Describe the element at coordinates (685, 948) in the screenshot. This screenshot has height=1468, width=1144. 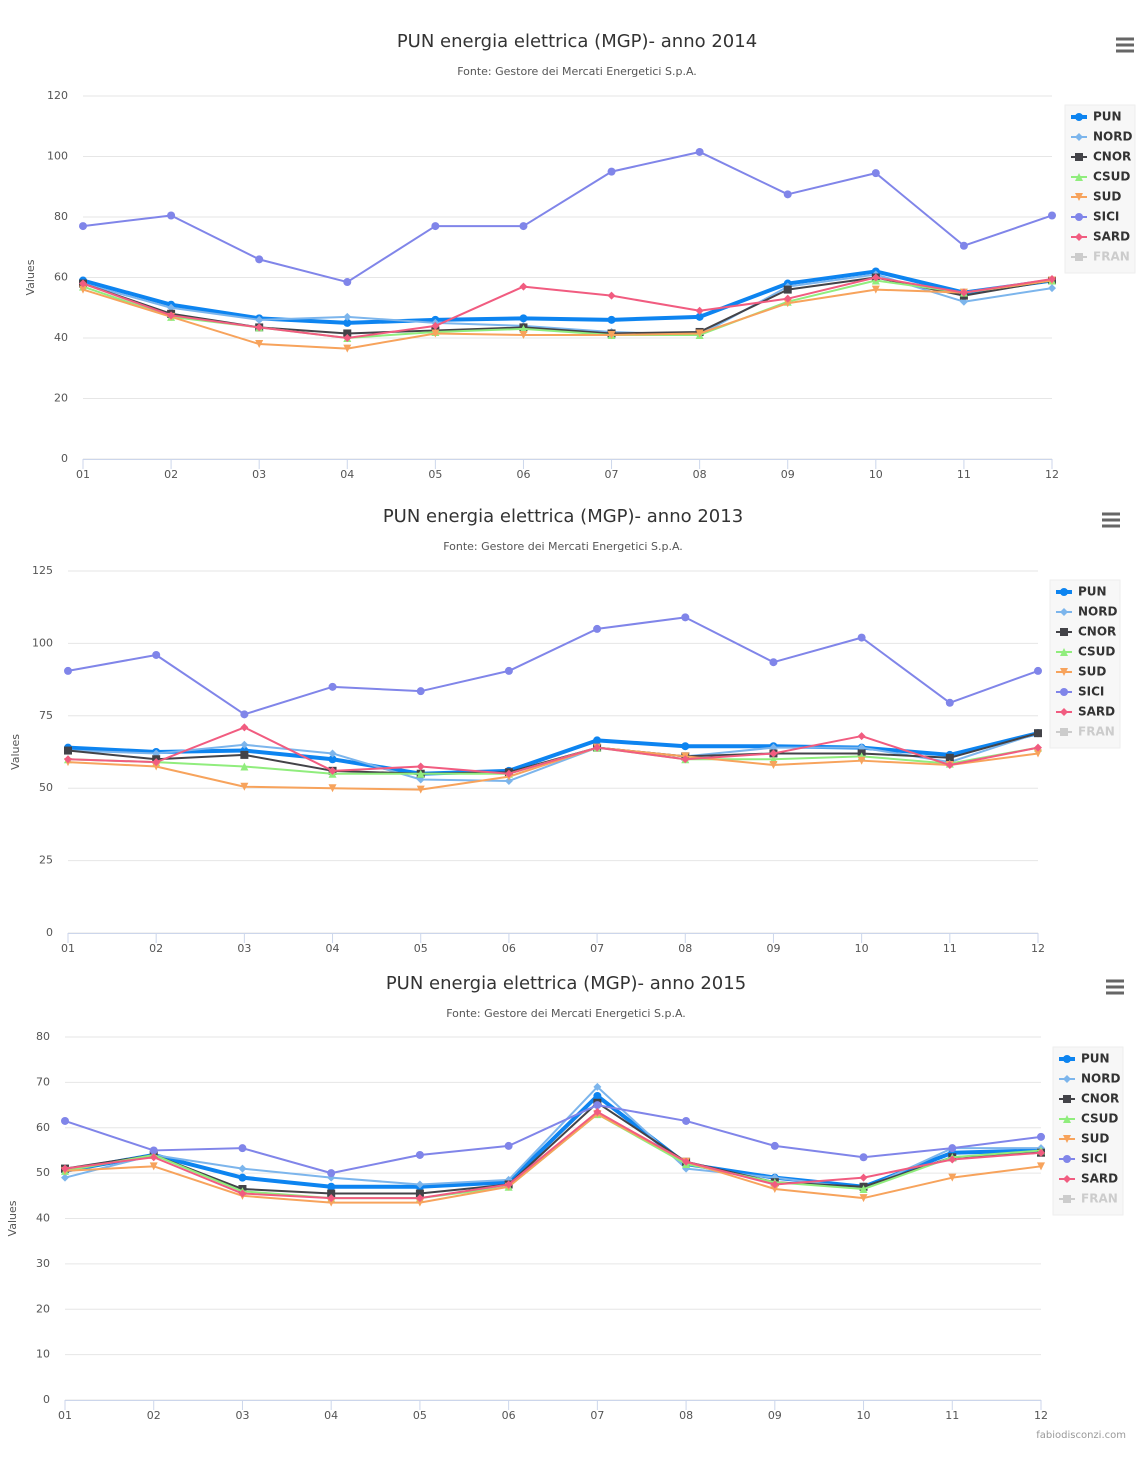
I see `x-tick-label: 08` at that location.